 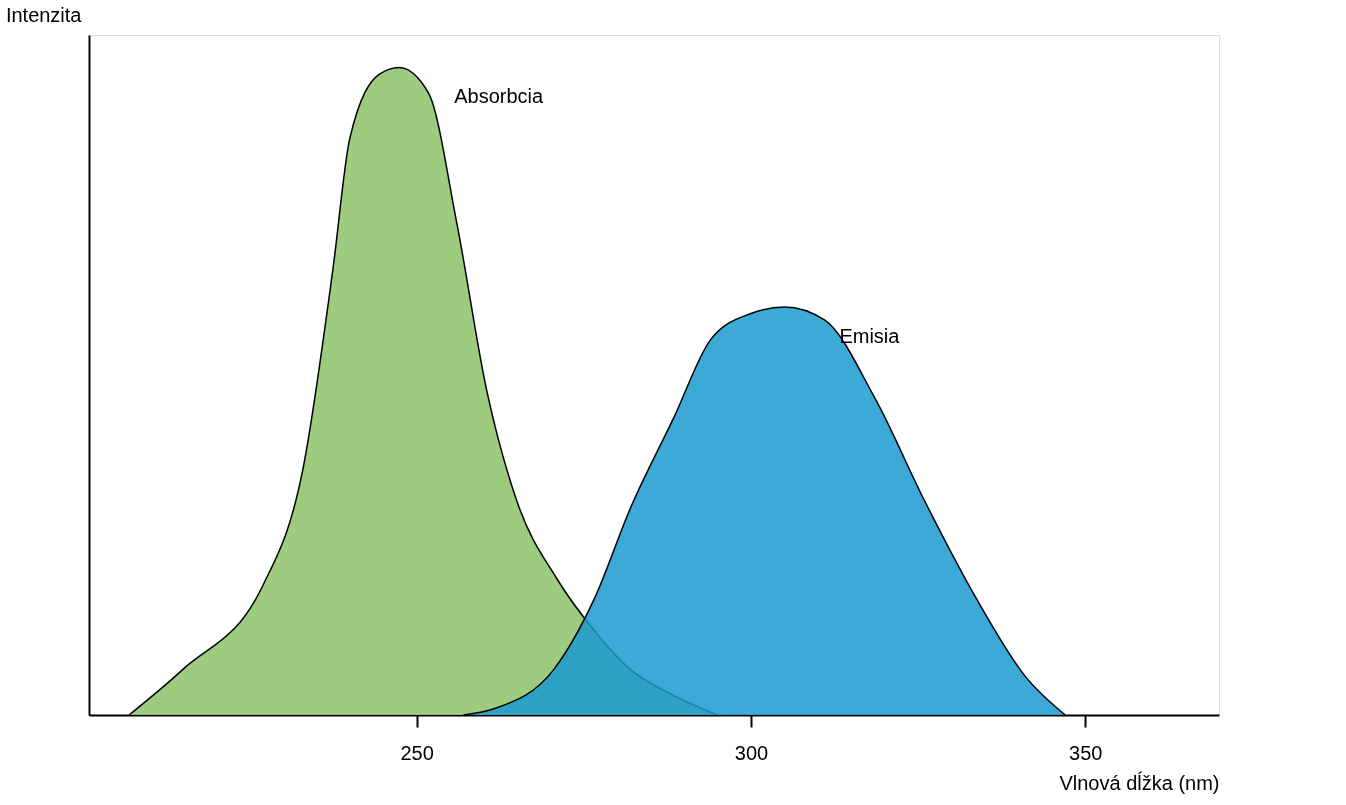 What do you see at coordinates (1139, 782) in the screenshot?
I see `x-axis-title: Vlnová dĺžka (nm)` at bounding box center [1139, 782].